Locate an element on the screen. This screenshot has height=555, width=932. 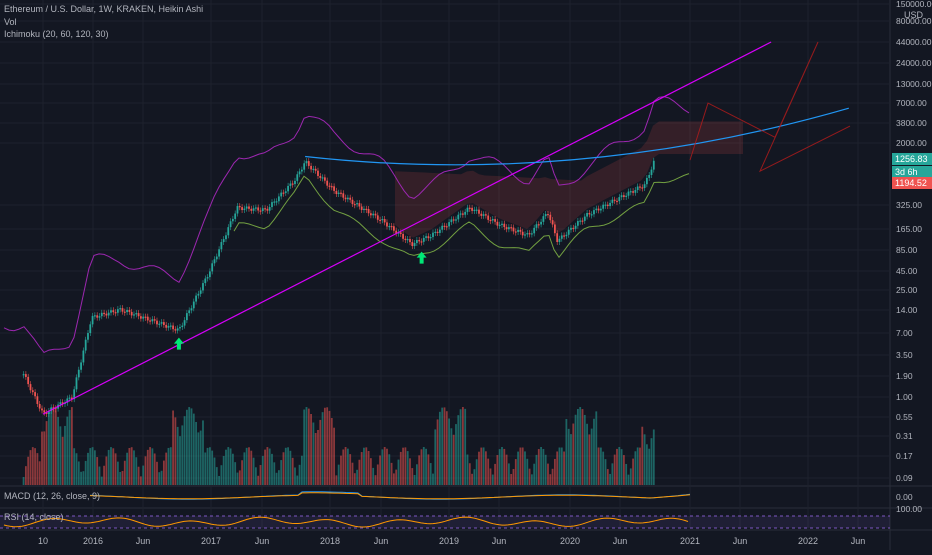
y-tick-label: 0.09 is located at coordinates (904, 478).